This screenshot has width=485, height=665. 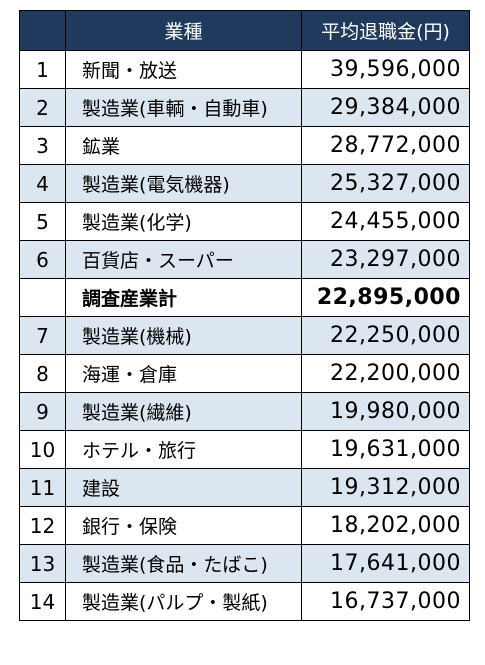 What do you see at coordinates (183, 449) in the screenshot?
I see `industry-cell: ホテル・旅行` at bounding box center [183, 449].